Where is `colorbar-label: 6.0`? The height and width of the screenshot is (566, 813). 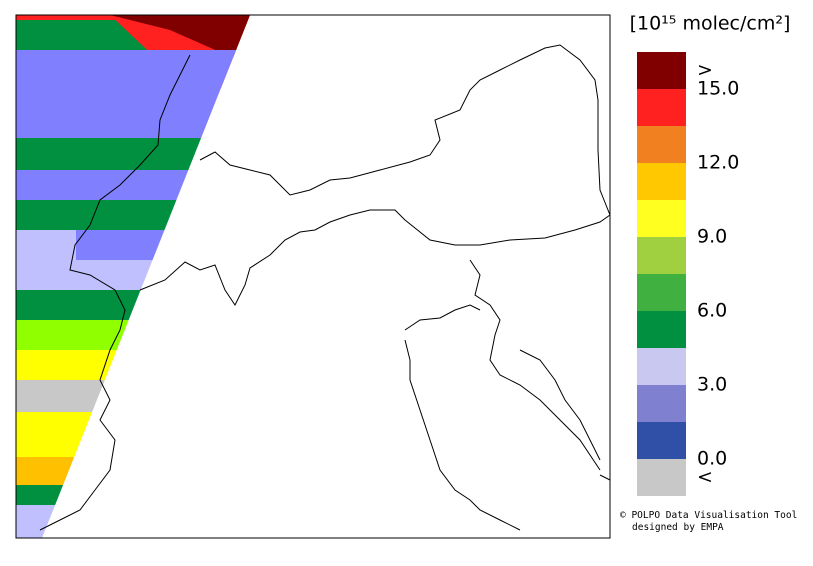 colorbar-label: 6.0 is located at coordinates (712, 311).